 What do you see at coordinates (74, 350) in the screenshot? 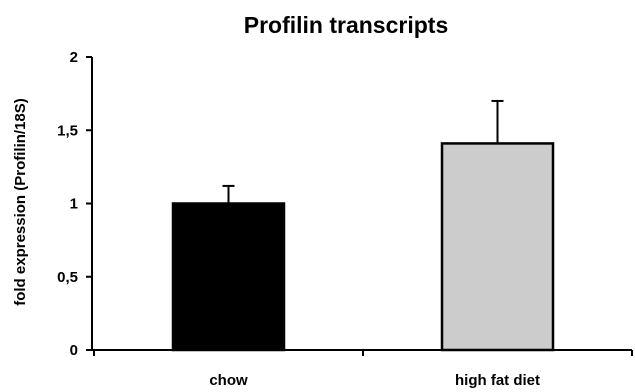
I see `y-tick-label: 0` at bounding box center [74, 350].